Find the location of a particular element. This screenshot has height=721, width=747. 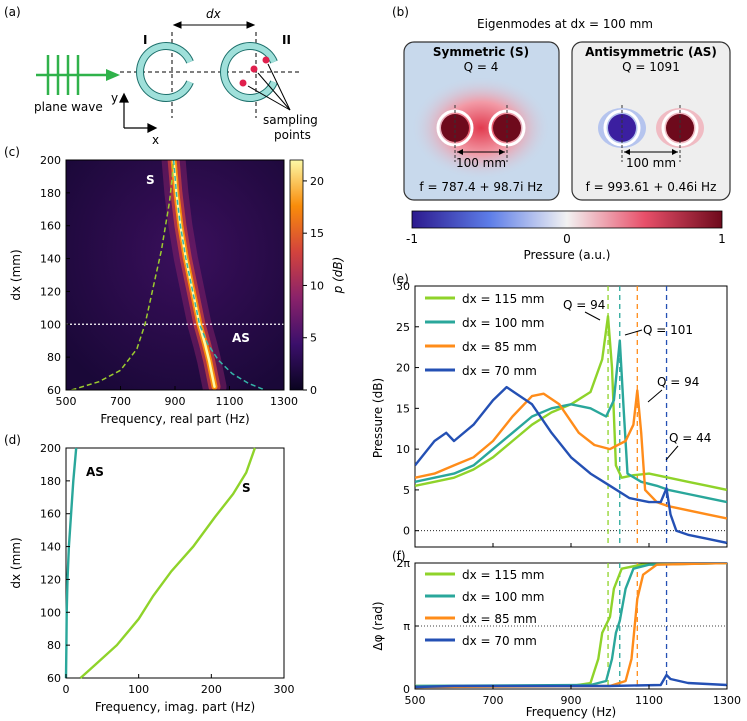

heatmap-x-tick-label: 700 is located at coordinates (120, 401).